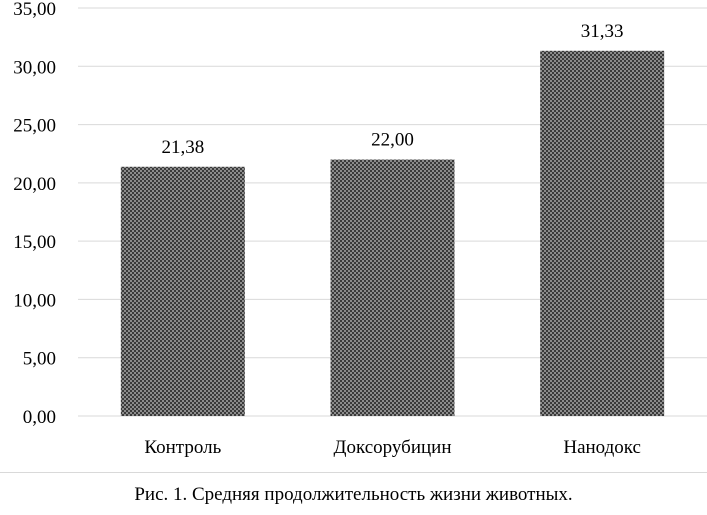 This screenshot has width=707, height=515. Describe the element at coordinates (34, 10) in the screenshot. I see `y-tick-label: 35,00` at that location.